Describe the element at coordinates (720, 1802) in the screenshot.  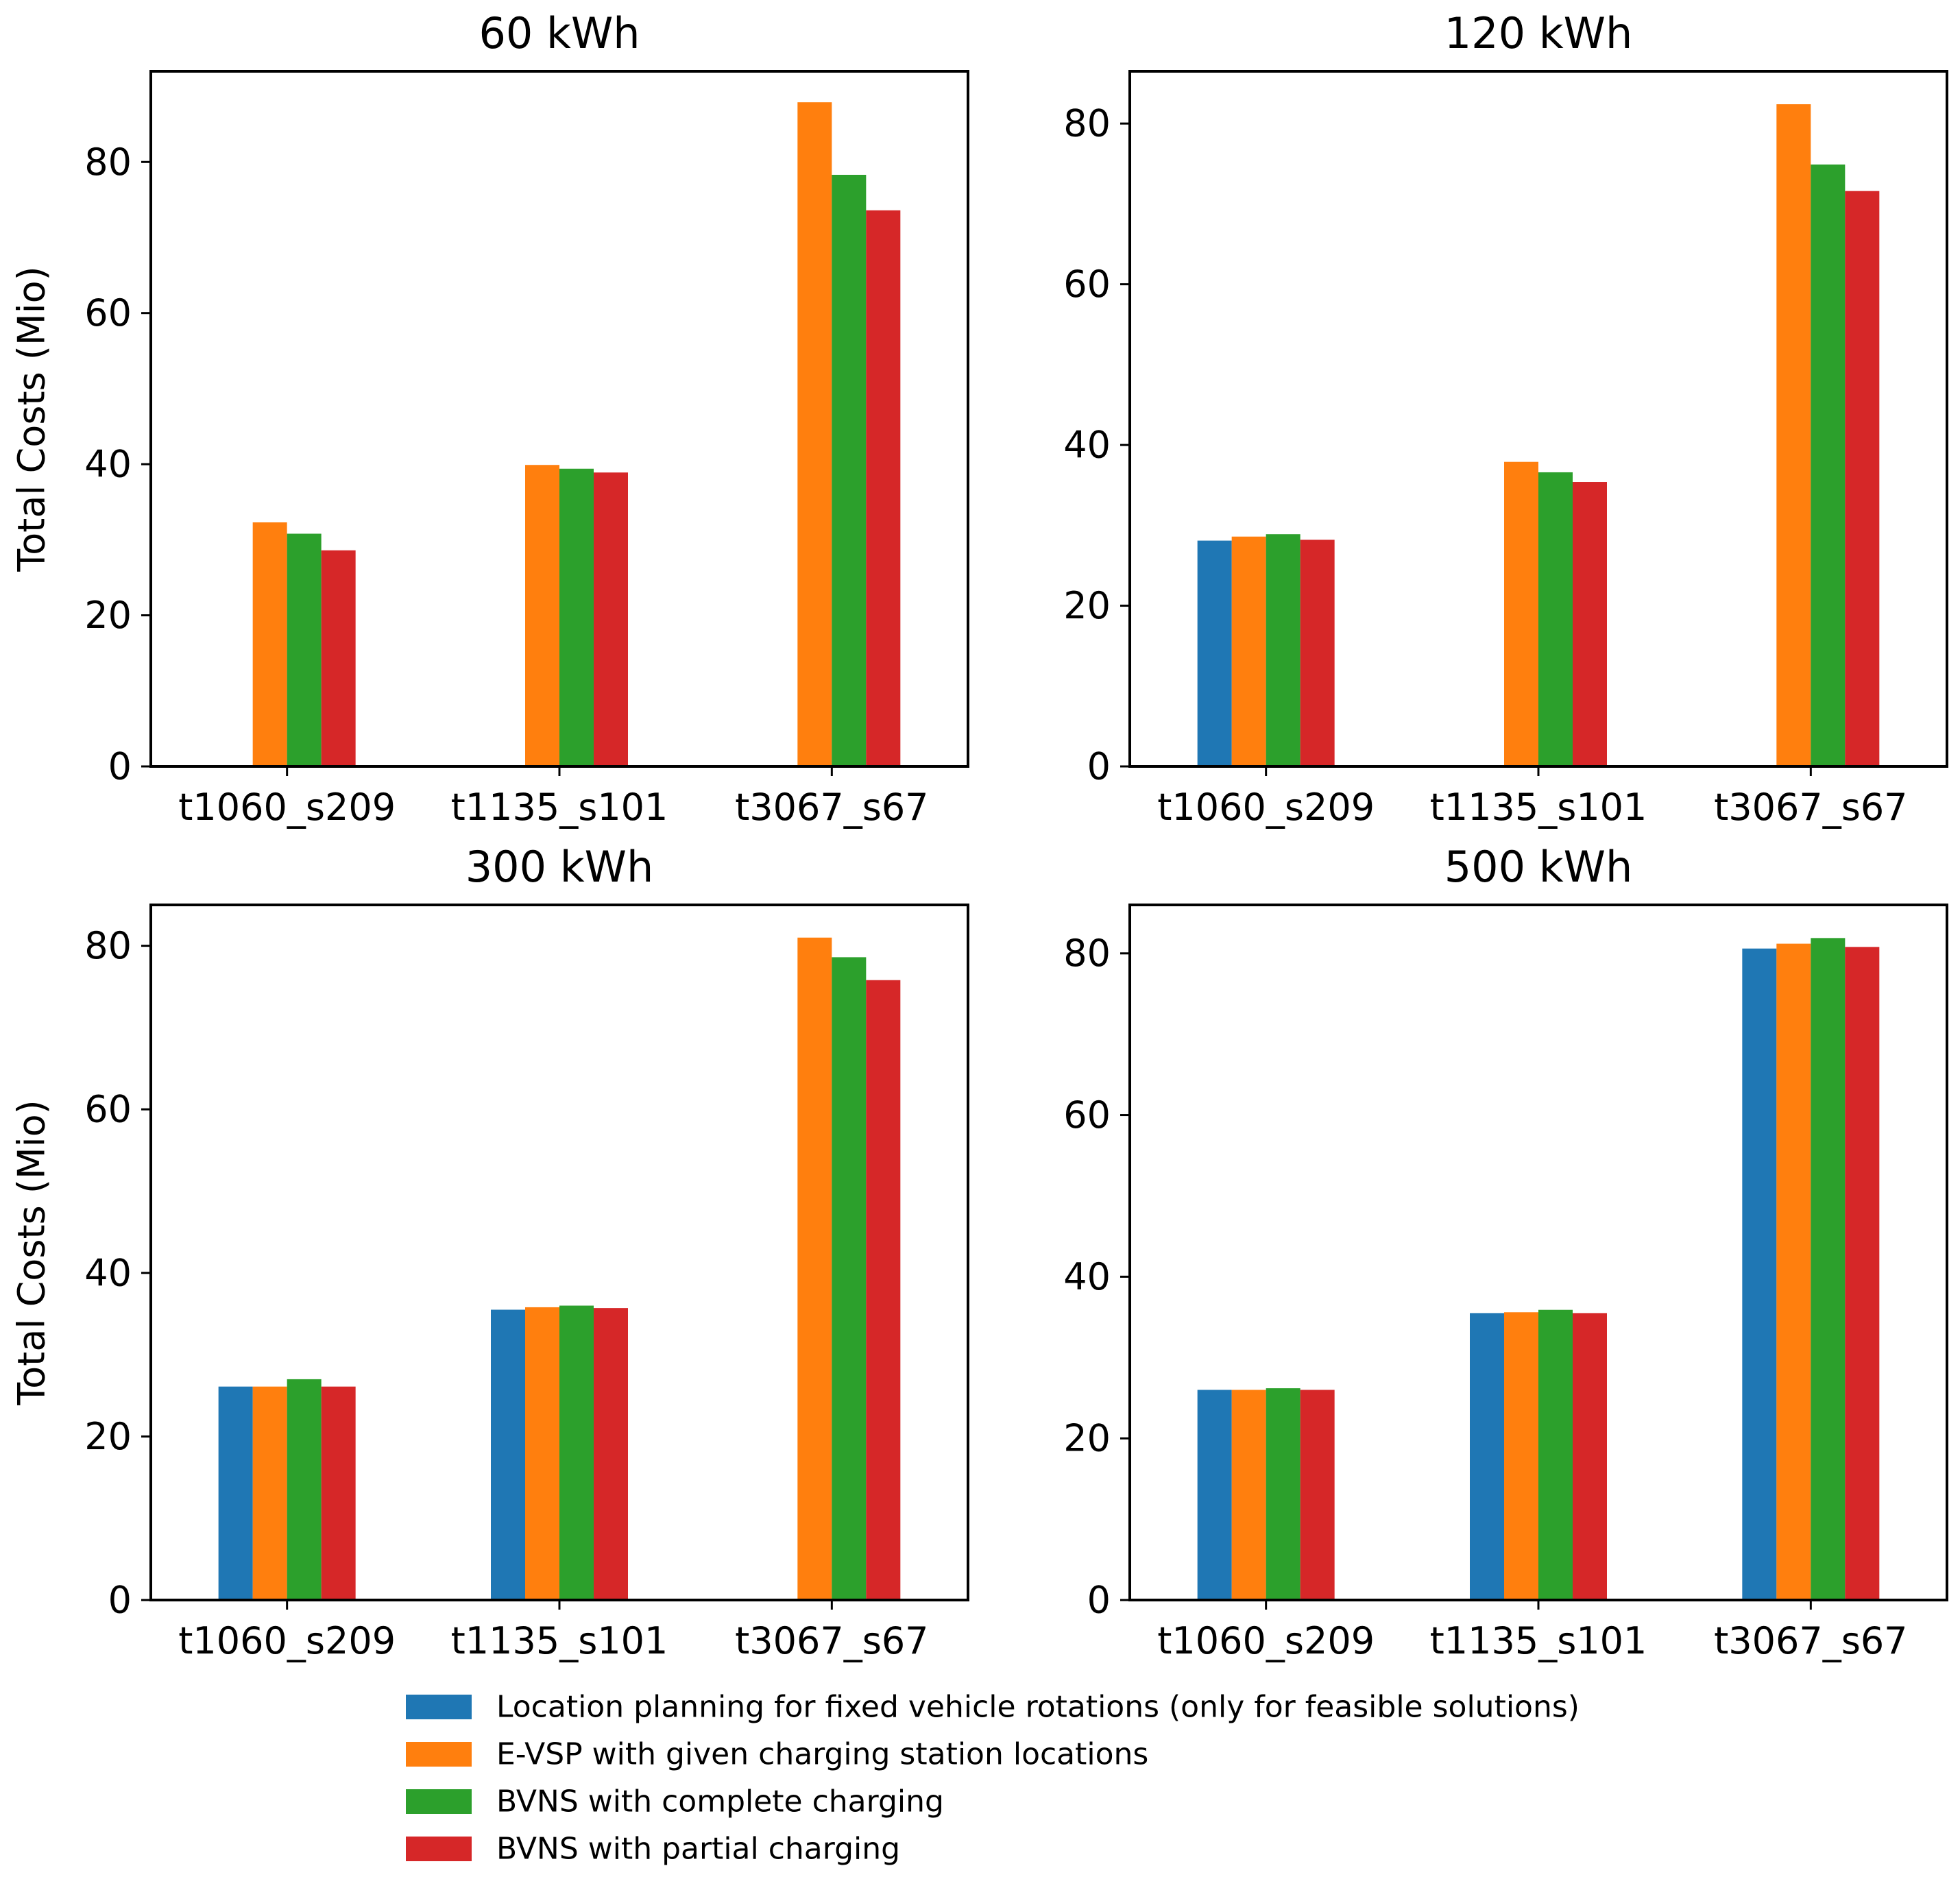
I see `legend-label: BVNS with complete charging` at that location.